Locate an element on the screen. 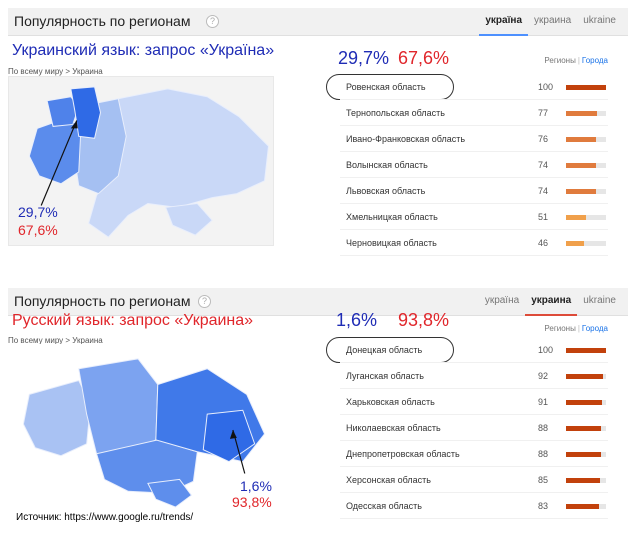  region-row: Ровенская область 100 is located at coordinates (474, 87).